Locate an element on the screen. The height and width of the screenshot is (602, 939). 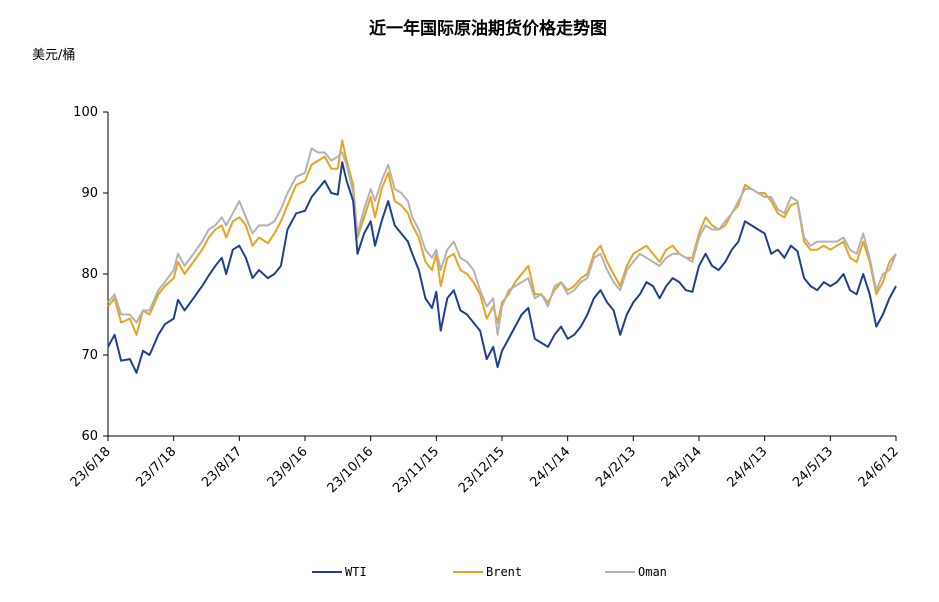
y-tick-label: 90 is located at coordinates (89, 193).